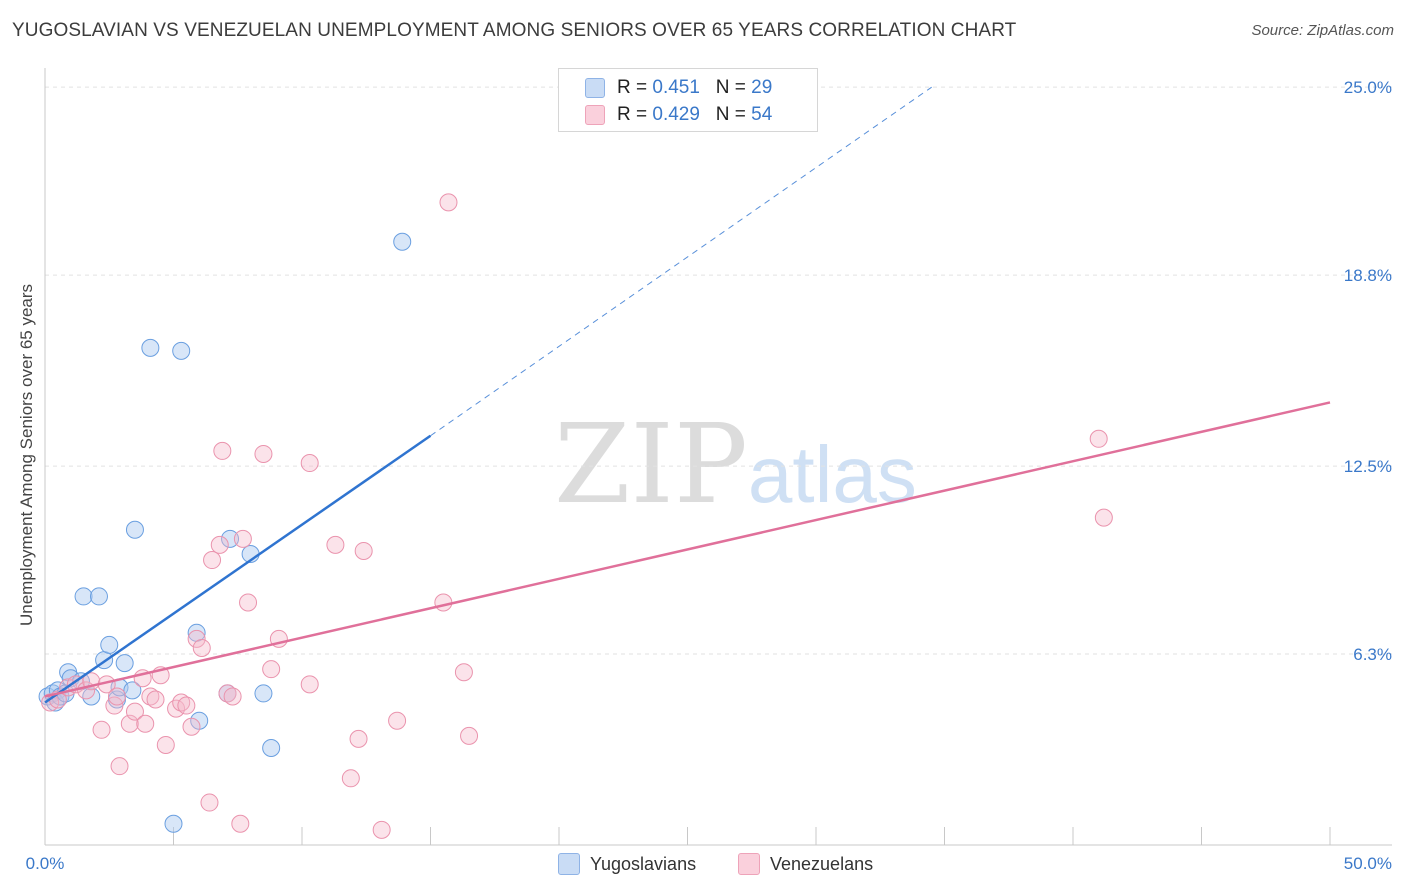 The image size is (1406, 892). What do you see at coordinates (45, 863) in the screenshot?
I see `x-tick-label-min: 0.0%` at bounding box center [45, 863].